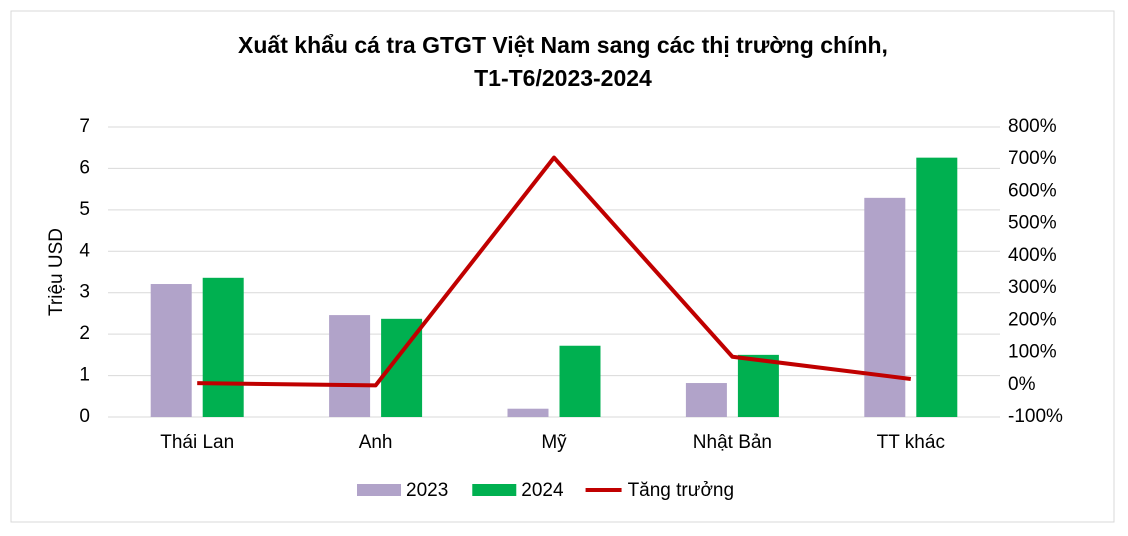 This screenshot has width=1128, height=536. What do you see at coordinates (1032, 319) in the screenshot?
I see `y2-tick-label: 200%` at bounding box center [1032, 319].